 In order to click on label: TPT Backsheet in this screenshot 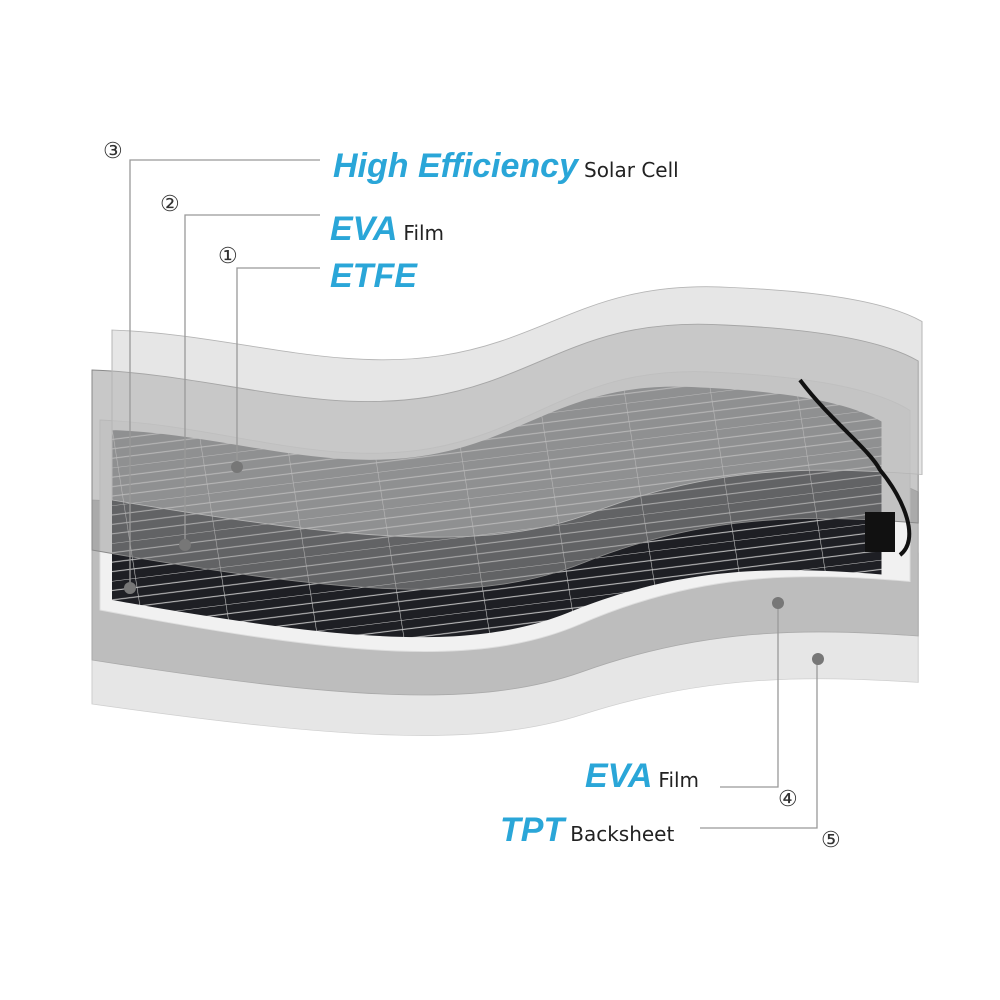, I will do `click(587, 830)`.